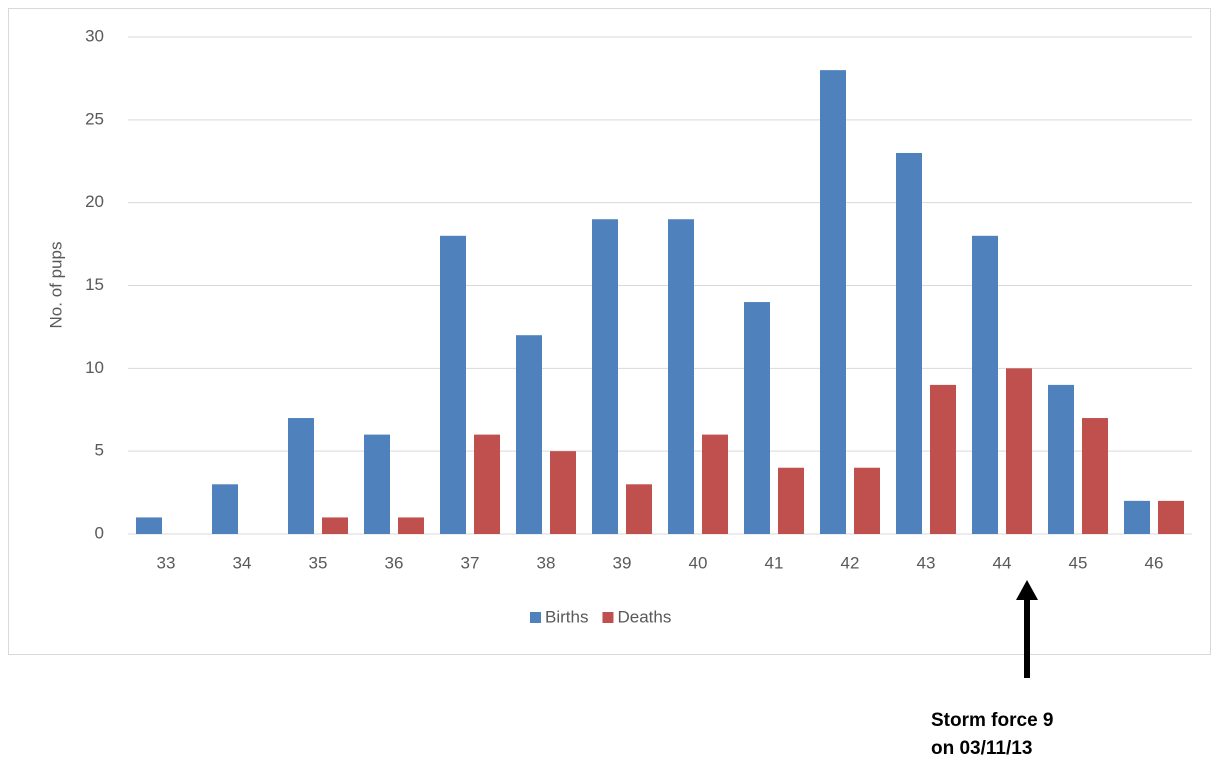 Image resolution: width=1221 pixels, height=767 pixels. What do you see at coordinates (394, 562) in the screenshot?
I see `x-tick-label: 36` at bounding box center [394, 562].